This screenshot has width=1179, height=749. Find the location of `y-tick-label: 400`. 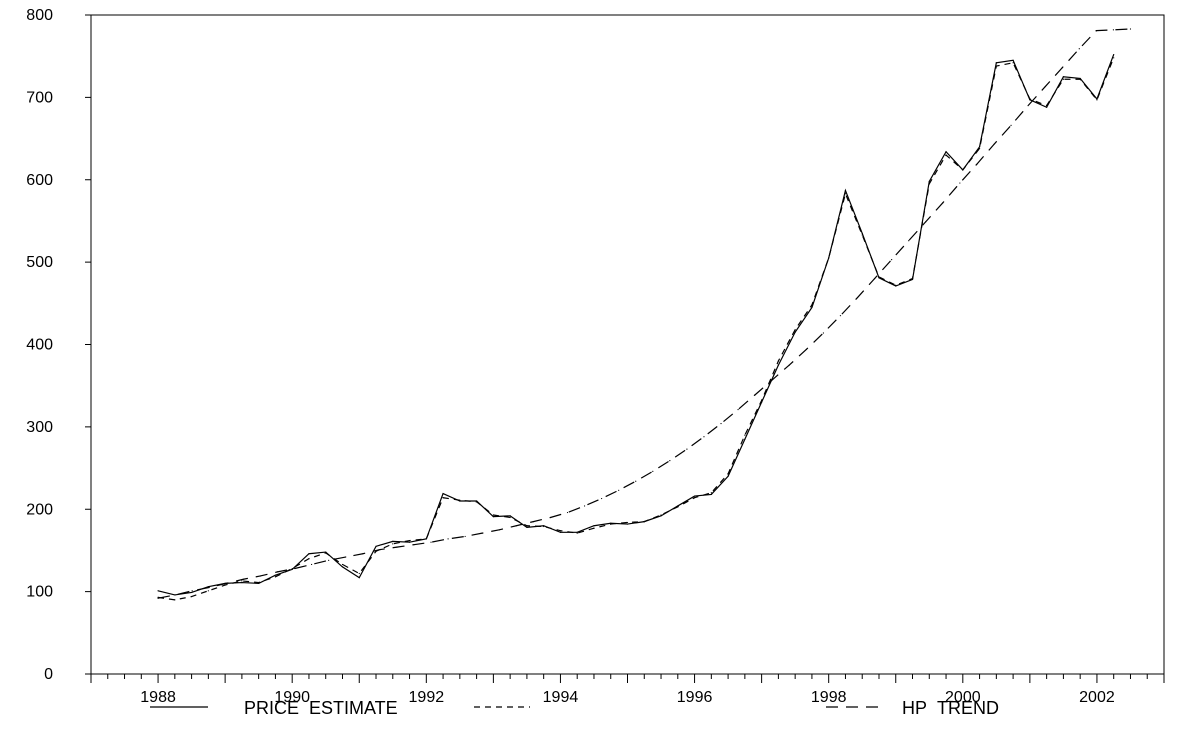

y-tick-label: 400 is located at coordinates (39, 345).